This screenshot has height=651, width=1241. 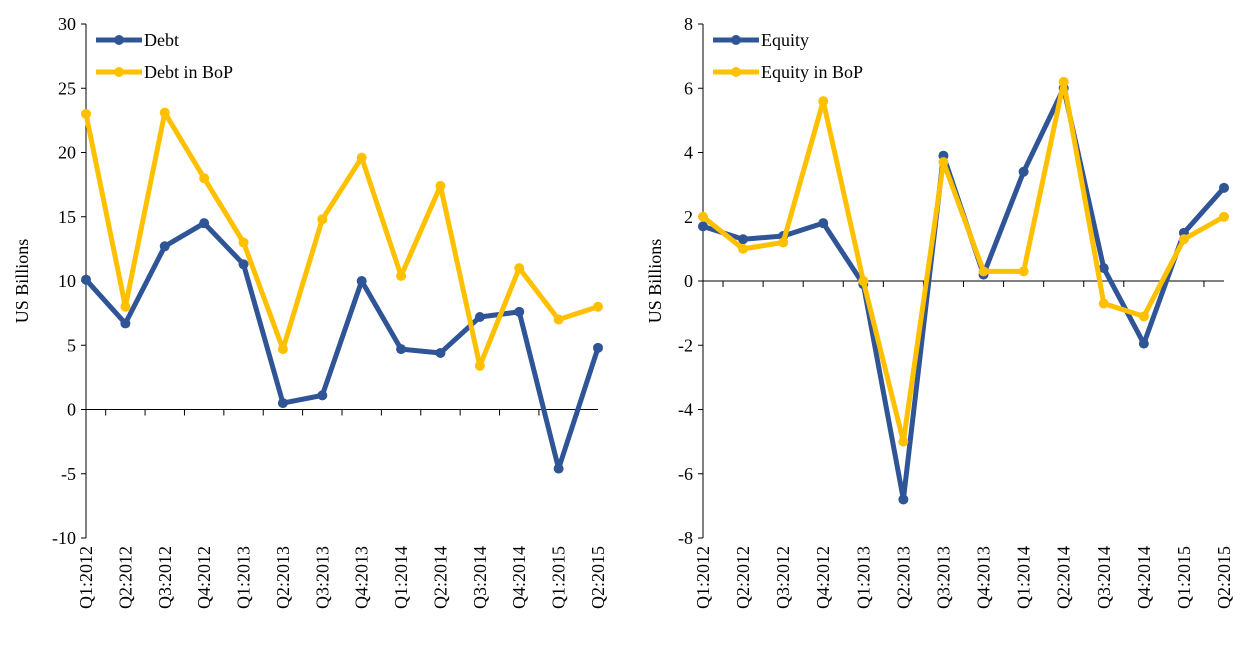 What do you see at coordinates (68, 474) in the screenshot?
I see `y-tick-label: -5` at bounding box center [68, 474].